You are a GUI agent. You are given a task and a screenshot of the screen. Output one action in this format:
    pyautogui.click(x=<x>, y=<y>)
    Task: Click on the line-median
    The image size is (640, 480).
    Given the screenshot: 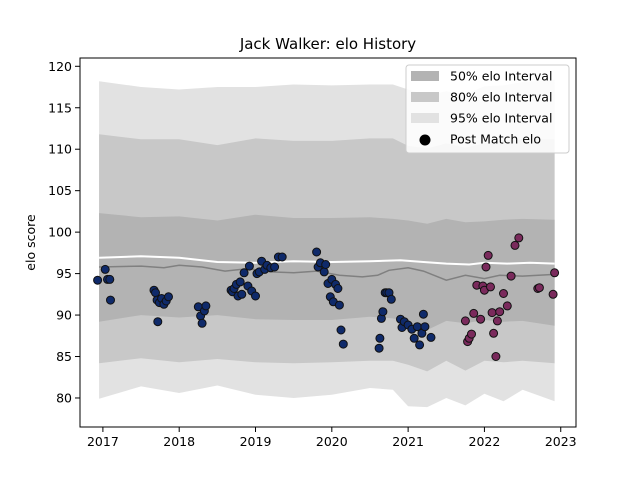 What is the action you would take?
    pyautogui.click(x=327, y=272)
    